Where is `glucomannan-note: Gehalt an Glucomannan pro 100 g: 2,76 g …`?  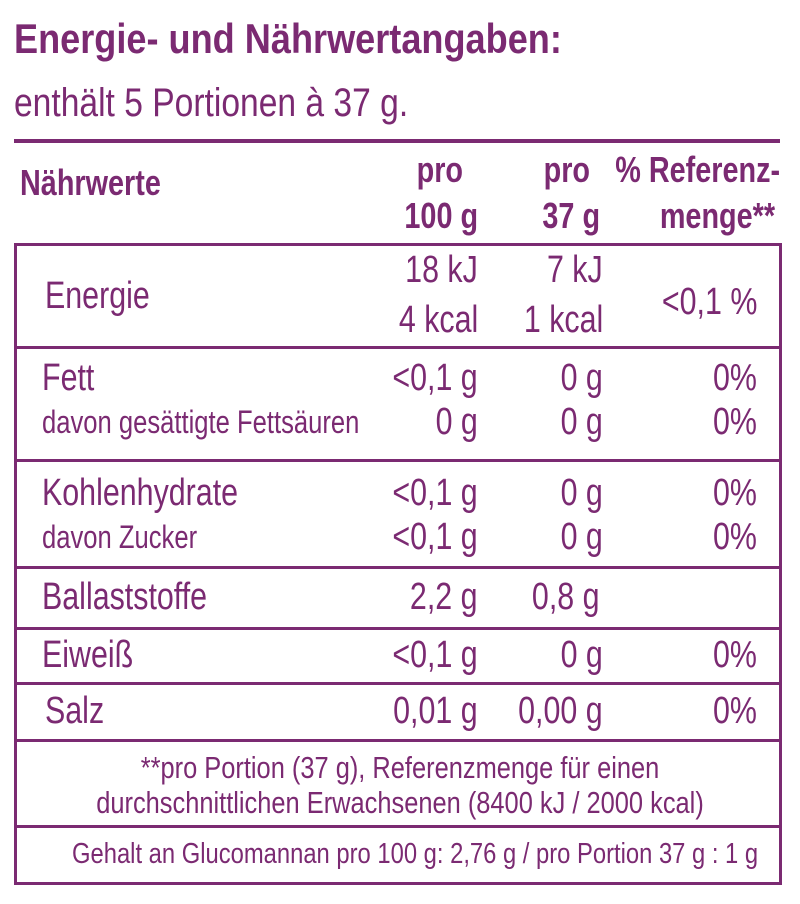
glucomannan-note: Gehalt an Glucomannan pro 100 g: 2,76 g … is located at coordinates (415, 854).